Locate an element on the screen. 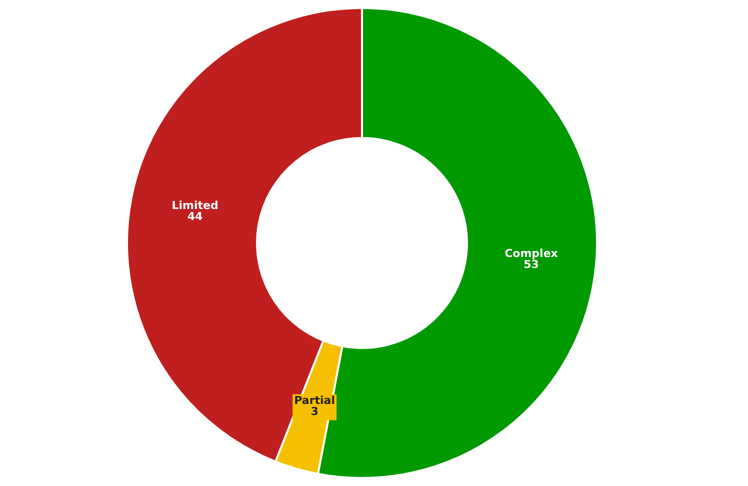  slice-label: Limited is located at coordinates (195, 205).